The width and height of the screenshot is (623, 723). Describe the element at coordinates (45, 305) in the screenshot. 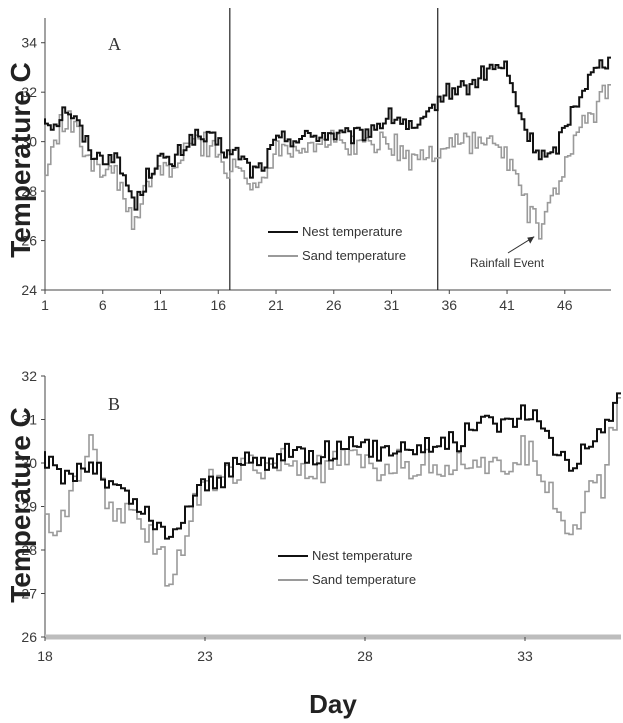

I see `x-tick-label: 1` at that location.